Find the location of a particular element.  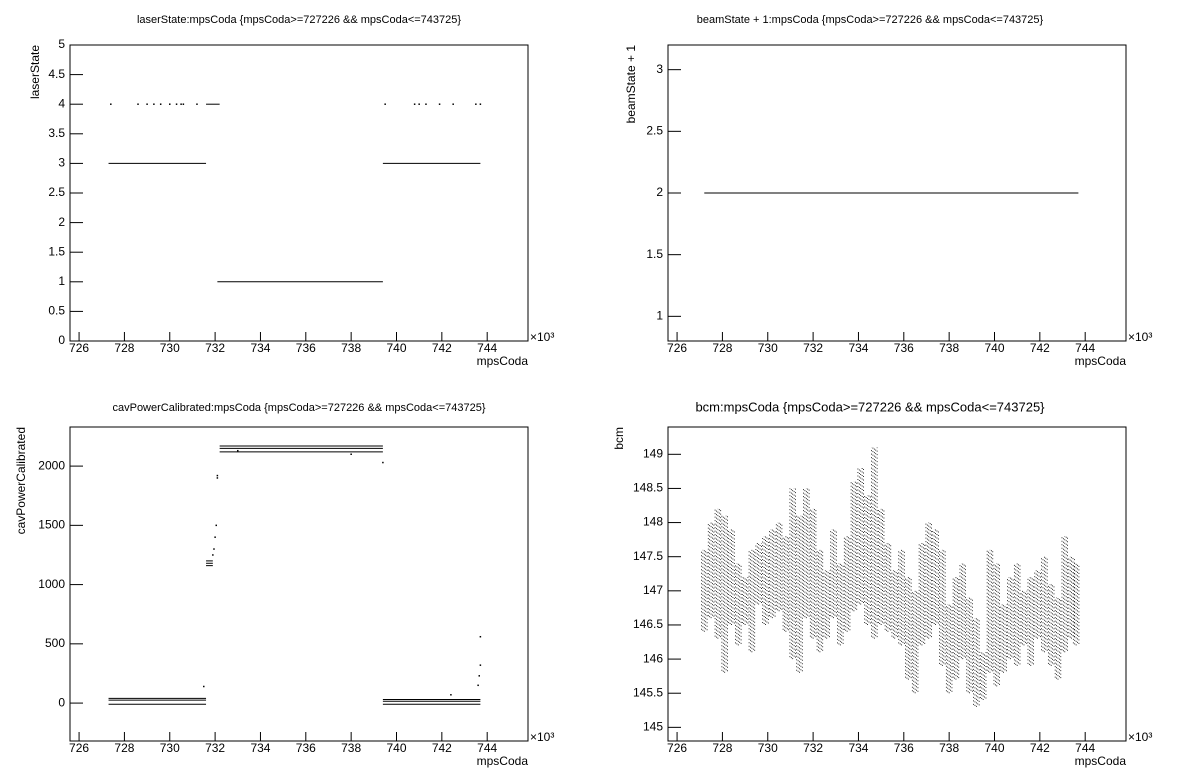

y-axis-label: beamState + 1 is located at coordinates (631, 84).